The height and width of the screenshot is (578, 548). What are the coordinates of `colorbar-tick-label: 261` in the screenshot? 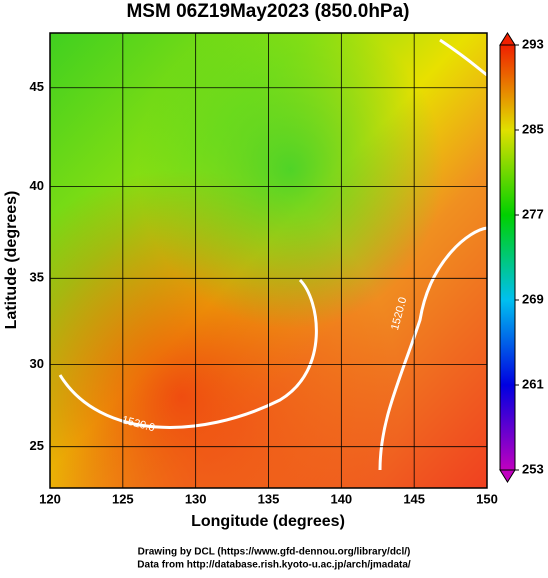 It's located at (533, 383).